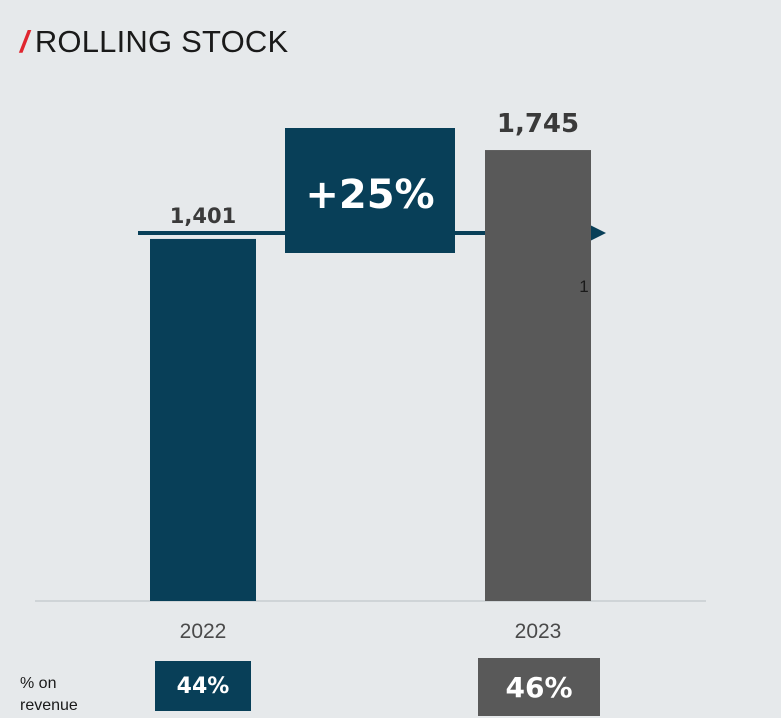  I want to click on chart-title: / ROLLING STOCK, so click(154, 42).